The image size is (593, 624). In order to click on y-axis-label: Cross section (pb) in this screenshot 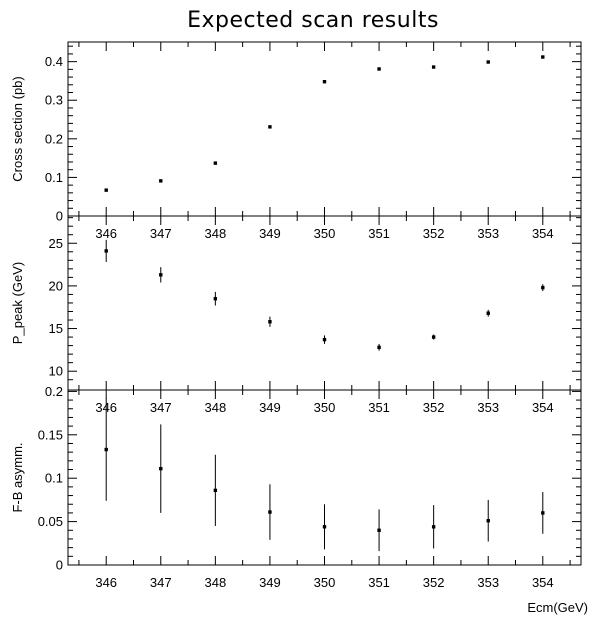, I will do `click(17, 128)`.